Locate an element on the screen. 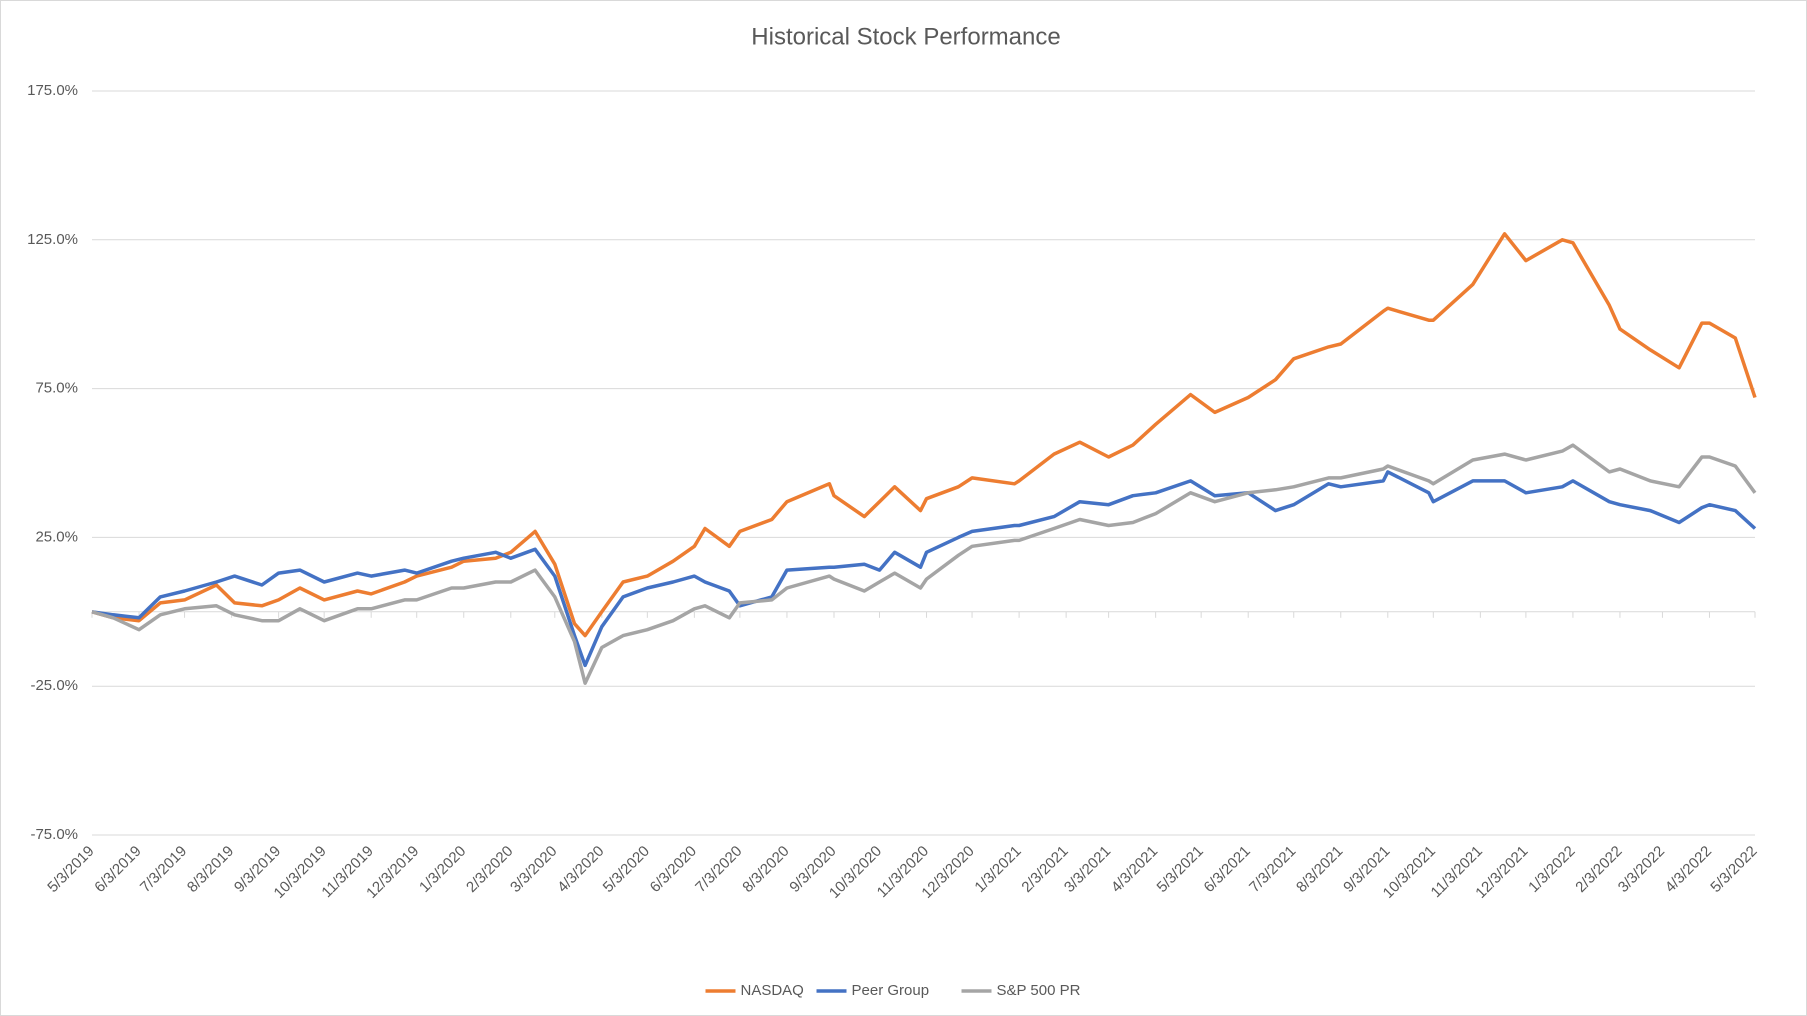 The height and width of the screenshot is (1016, 1807). y-tick-label: 25.0% is located at coordinates (56, 536).